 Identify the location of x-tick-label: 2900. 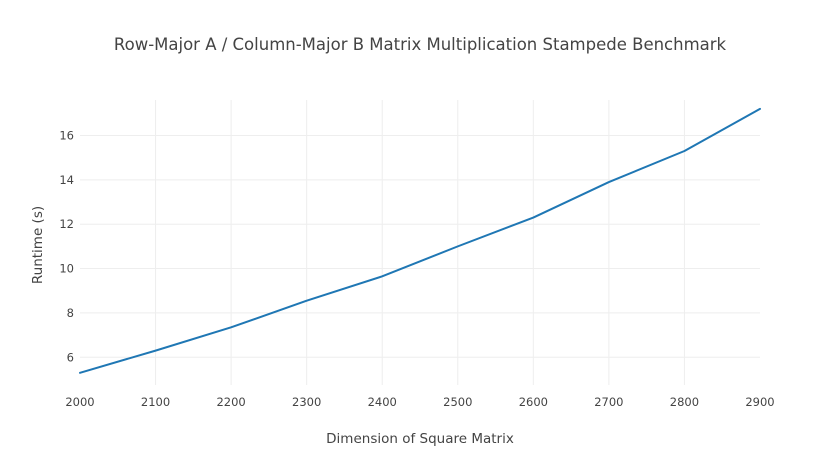
(759, 402).